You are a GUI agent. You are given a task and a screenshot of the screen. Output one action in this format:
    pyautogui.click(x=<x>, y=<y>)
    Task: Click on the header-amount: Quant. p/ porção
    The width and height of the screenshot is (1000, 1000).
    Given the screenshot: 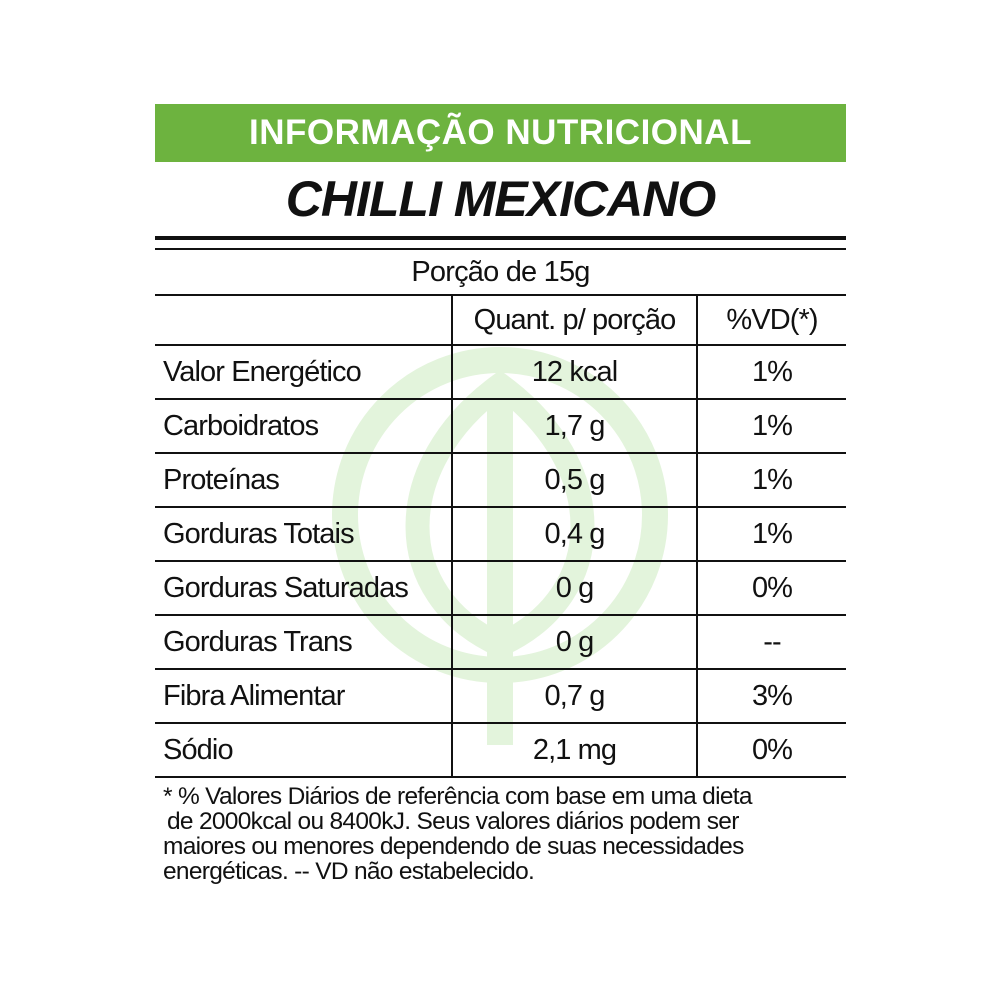 What is the action you would take?
    pyautogui.click(x=574, y=321)
    